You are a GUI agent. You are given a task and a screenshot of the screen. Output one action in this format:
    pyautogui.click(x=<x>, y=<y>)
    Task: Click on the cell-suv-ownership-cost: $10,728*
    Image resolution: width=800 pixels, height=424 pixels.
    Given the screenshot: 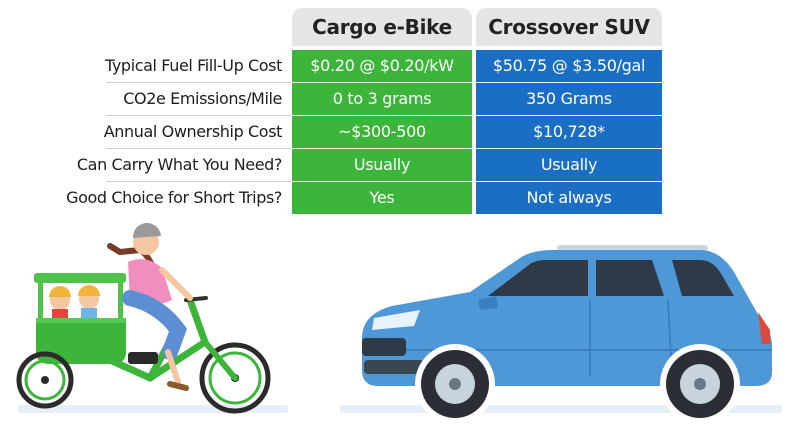 What is the action you would take?
    pyautogui.click(x=569, y=132)
    